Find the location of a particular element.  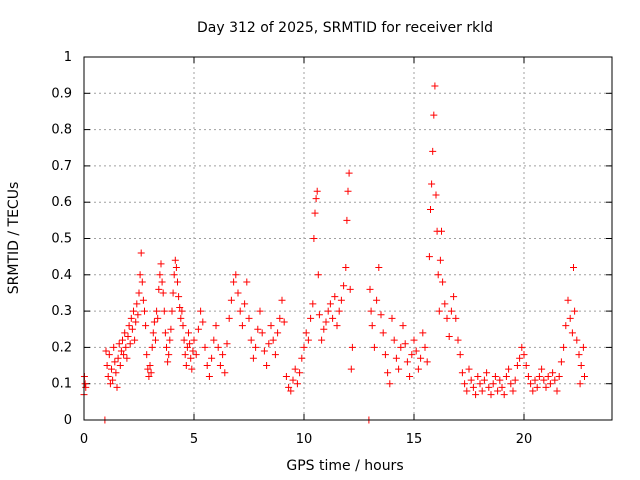

x-tick-label: 0 is located at coordinates (84, 439).